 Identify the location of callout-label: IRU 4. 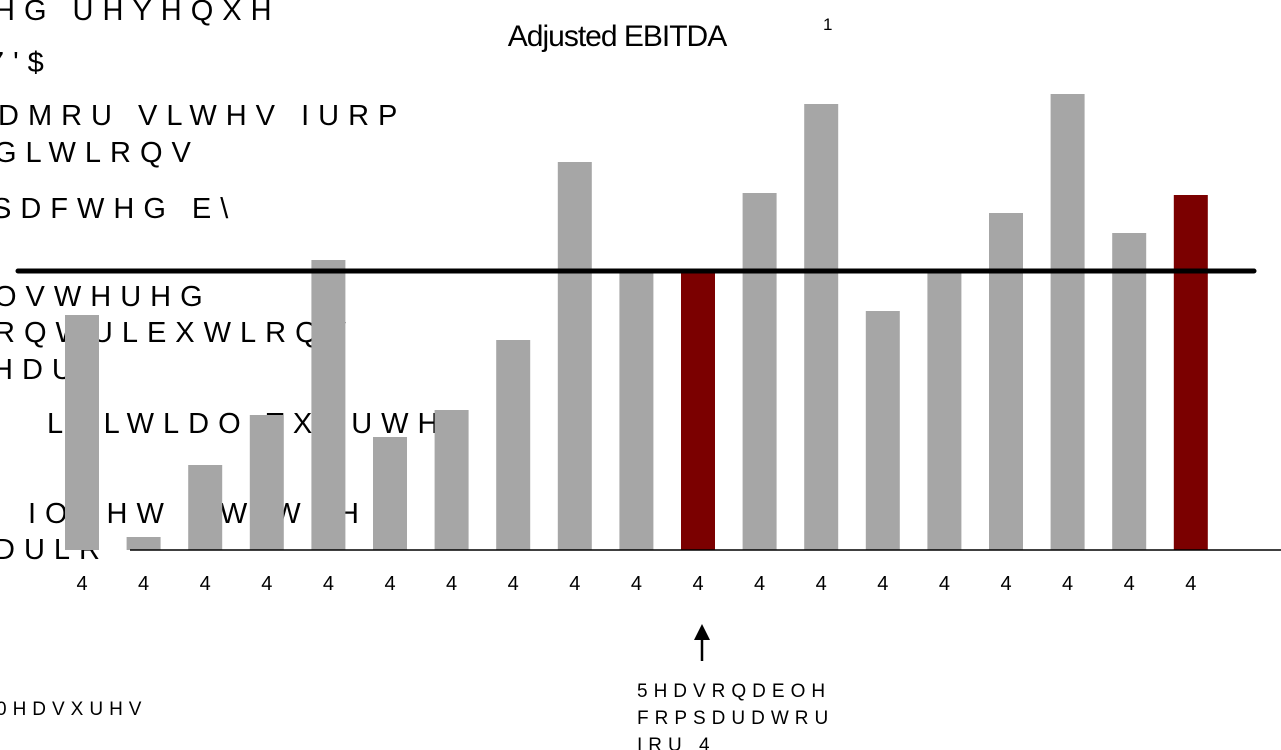
(676, 742).